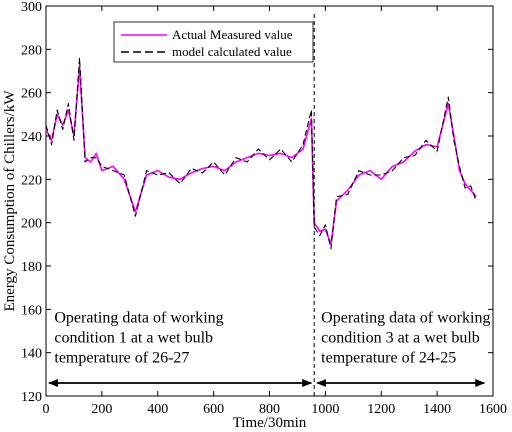  What do you see at coordinates (10, 201) in the screenshot?
I see `y-axis-label: Energy Consumption of Chillers/kW` at bounding box center [10, 201].